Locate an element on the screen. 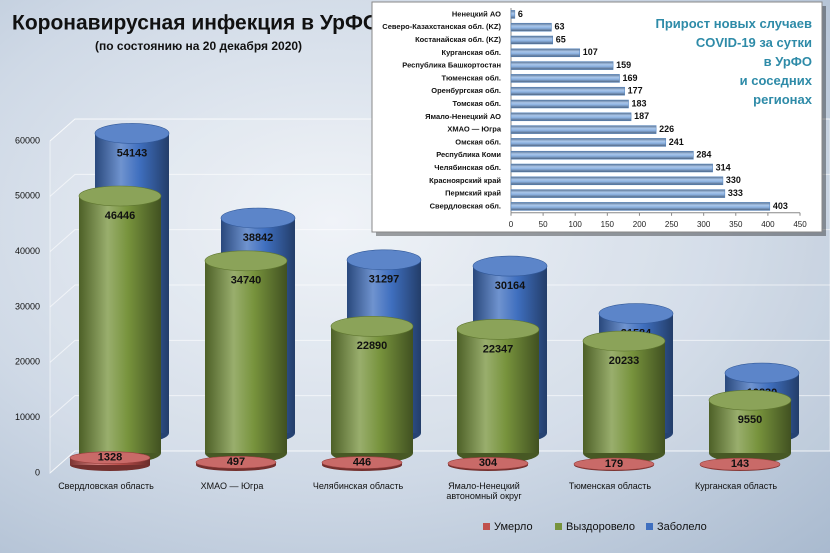 The image size is (830, 553). y-tick-label: Республика Башкортостан is located at coordinates (451, 65).